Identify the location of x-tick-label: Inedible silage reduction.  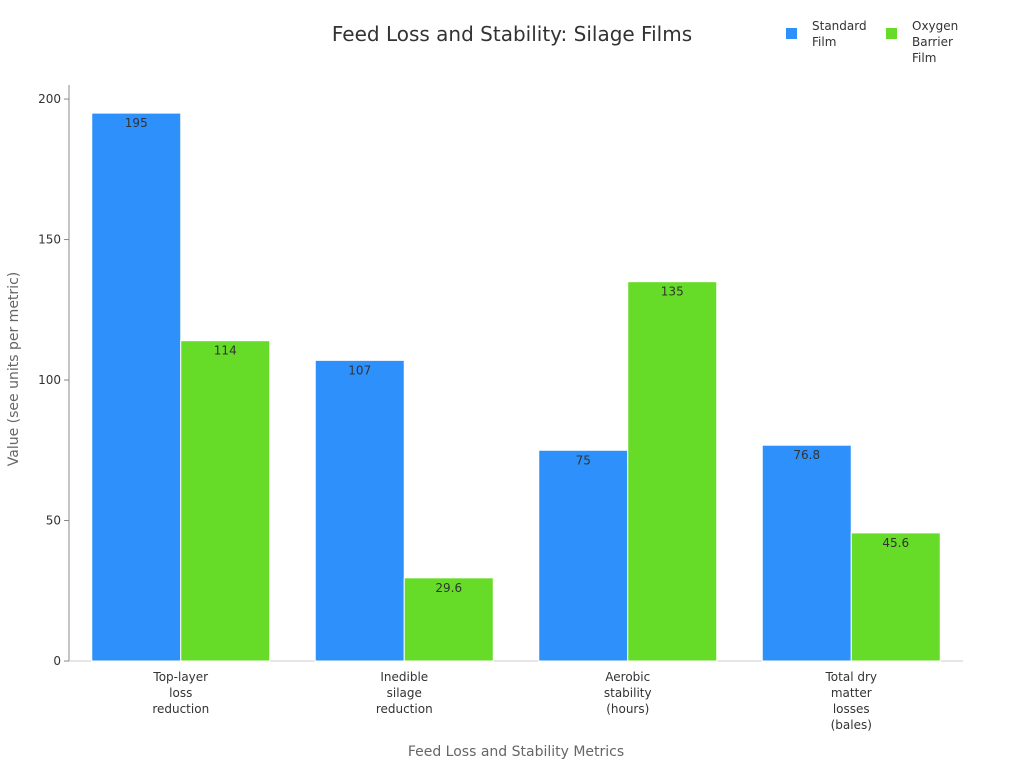
(404, 693).